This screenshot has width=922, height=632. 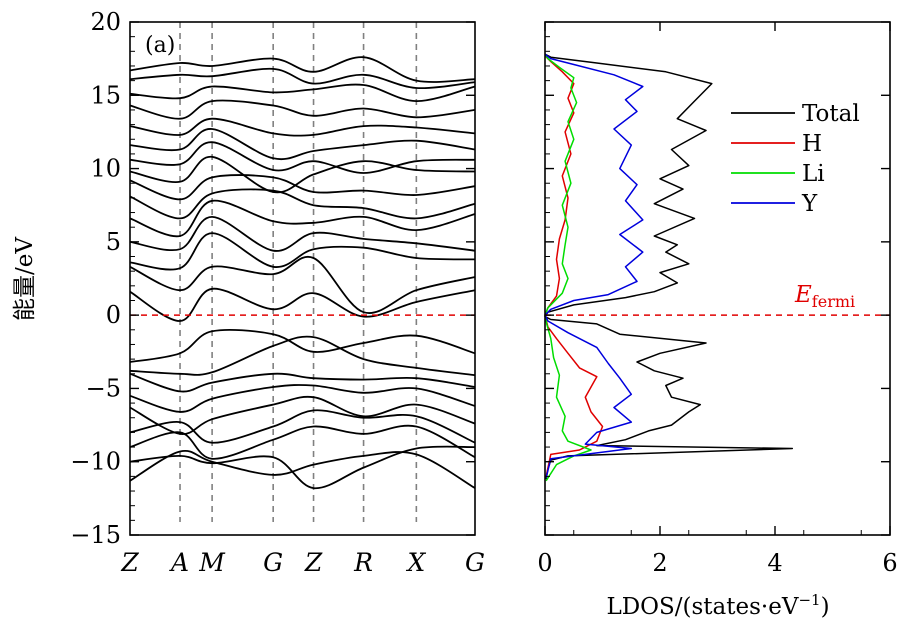 What do you see at coordinates (659, 563) in the screenshot?
I see `dos-x-tick-label: 2` at bounding box center [659, 563].